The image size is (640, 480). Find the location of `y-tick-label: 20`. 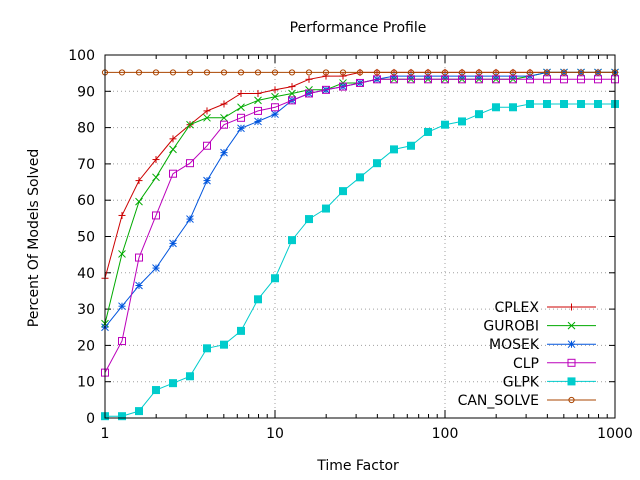

y-tick-label: 20 is located at coordinates (86, 346).